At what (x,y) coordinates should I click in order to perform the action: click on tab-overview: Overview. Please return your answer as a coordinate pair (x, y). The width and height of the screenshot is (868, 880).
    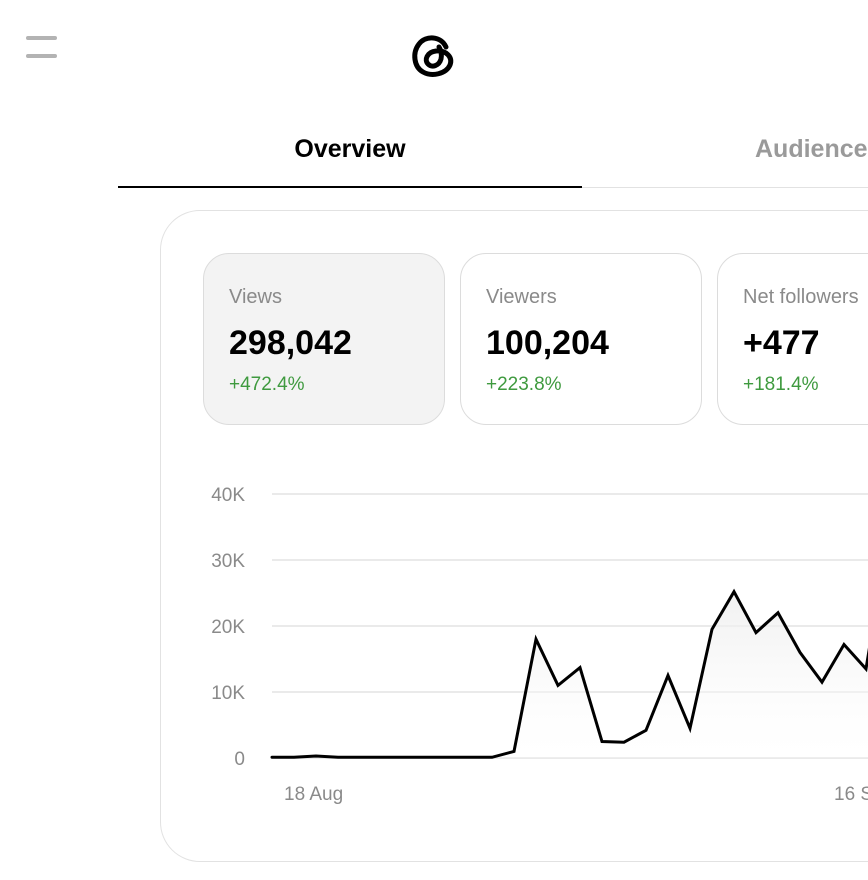
    Looking at the image, I should click on (350, 148).